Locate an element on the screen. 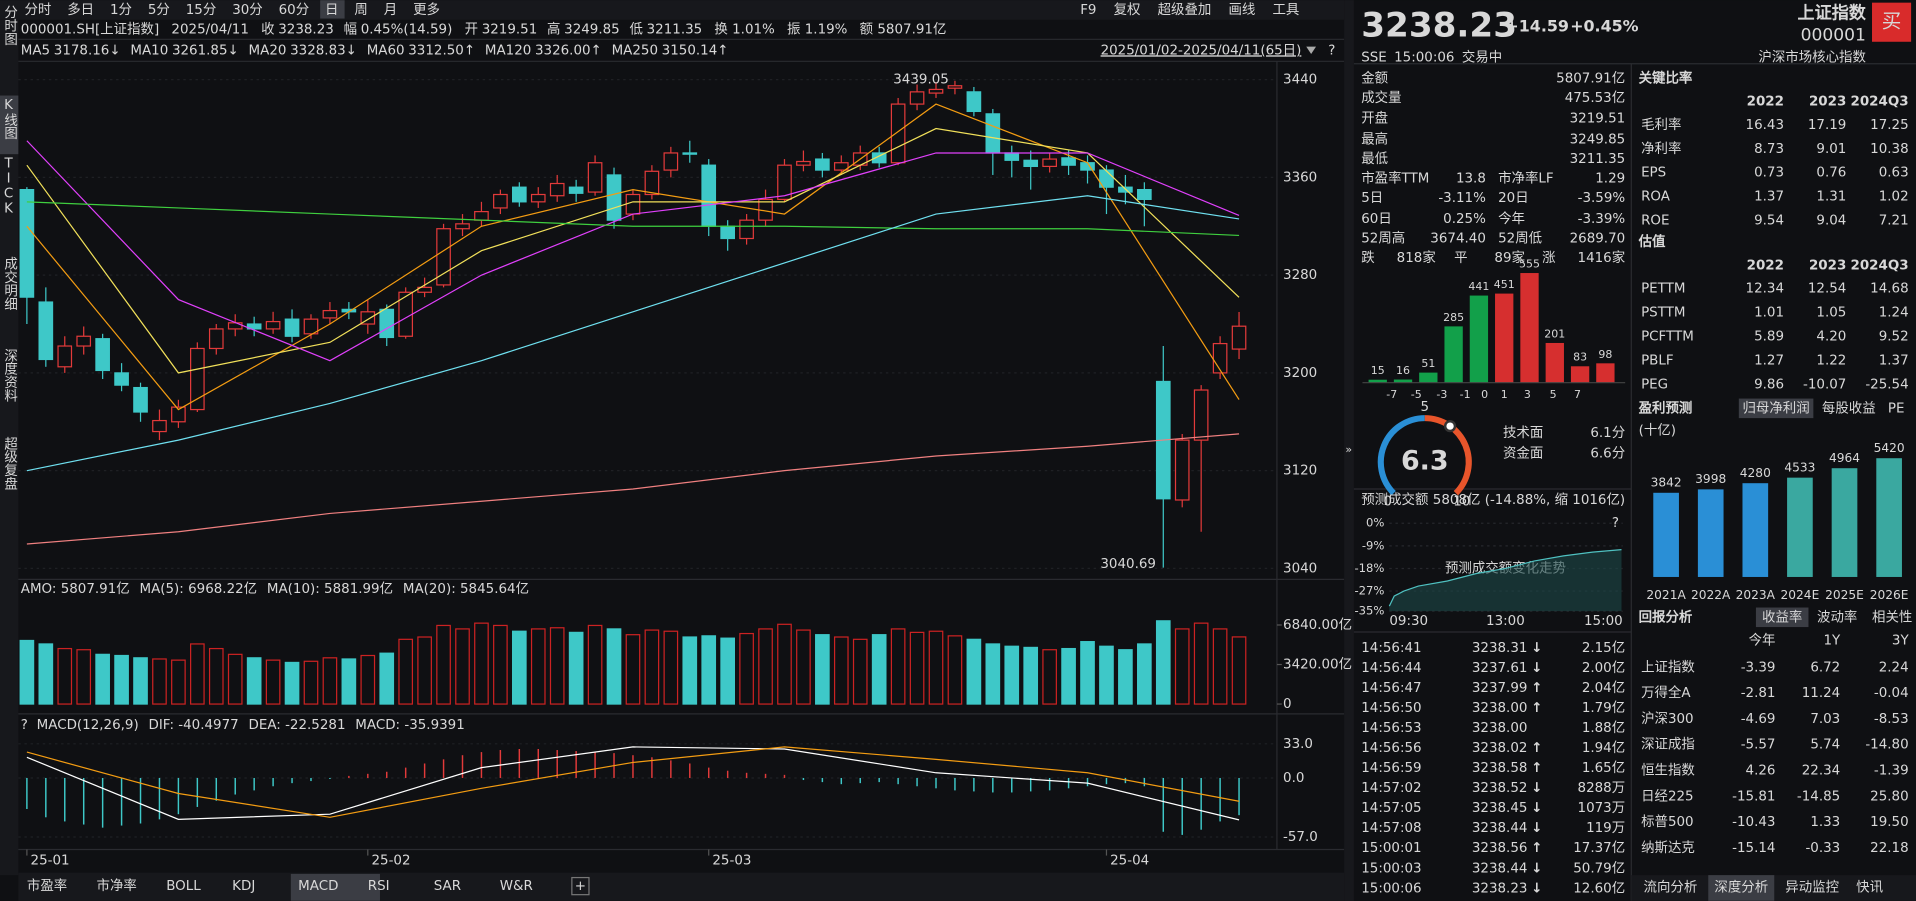 The height and width of the screenshot is (901, 1916). trade-time: 14:56:41 is located at coordinates (1391, 648).